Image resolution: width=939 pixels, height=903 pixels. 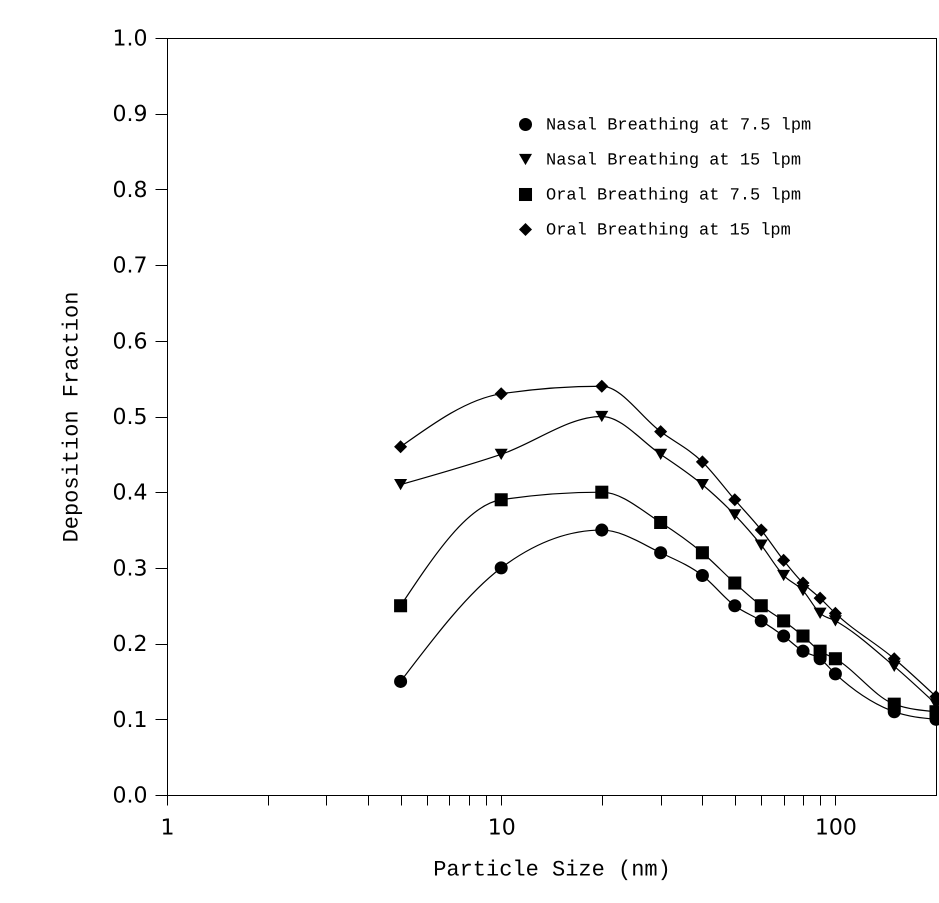 I want to click on y-tick-label: 0.0, so click(x=130, y=796).